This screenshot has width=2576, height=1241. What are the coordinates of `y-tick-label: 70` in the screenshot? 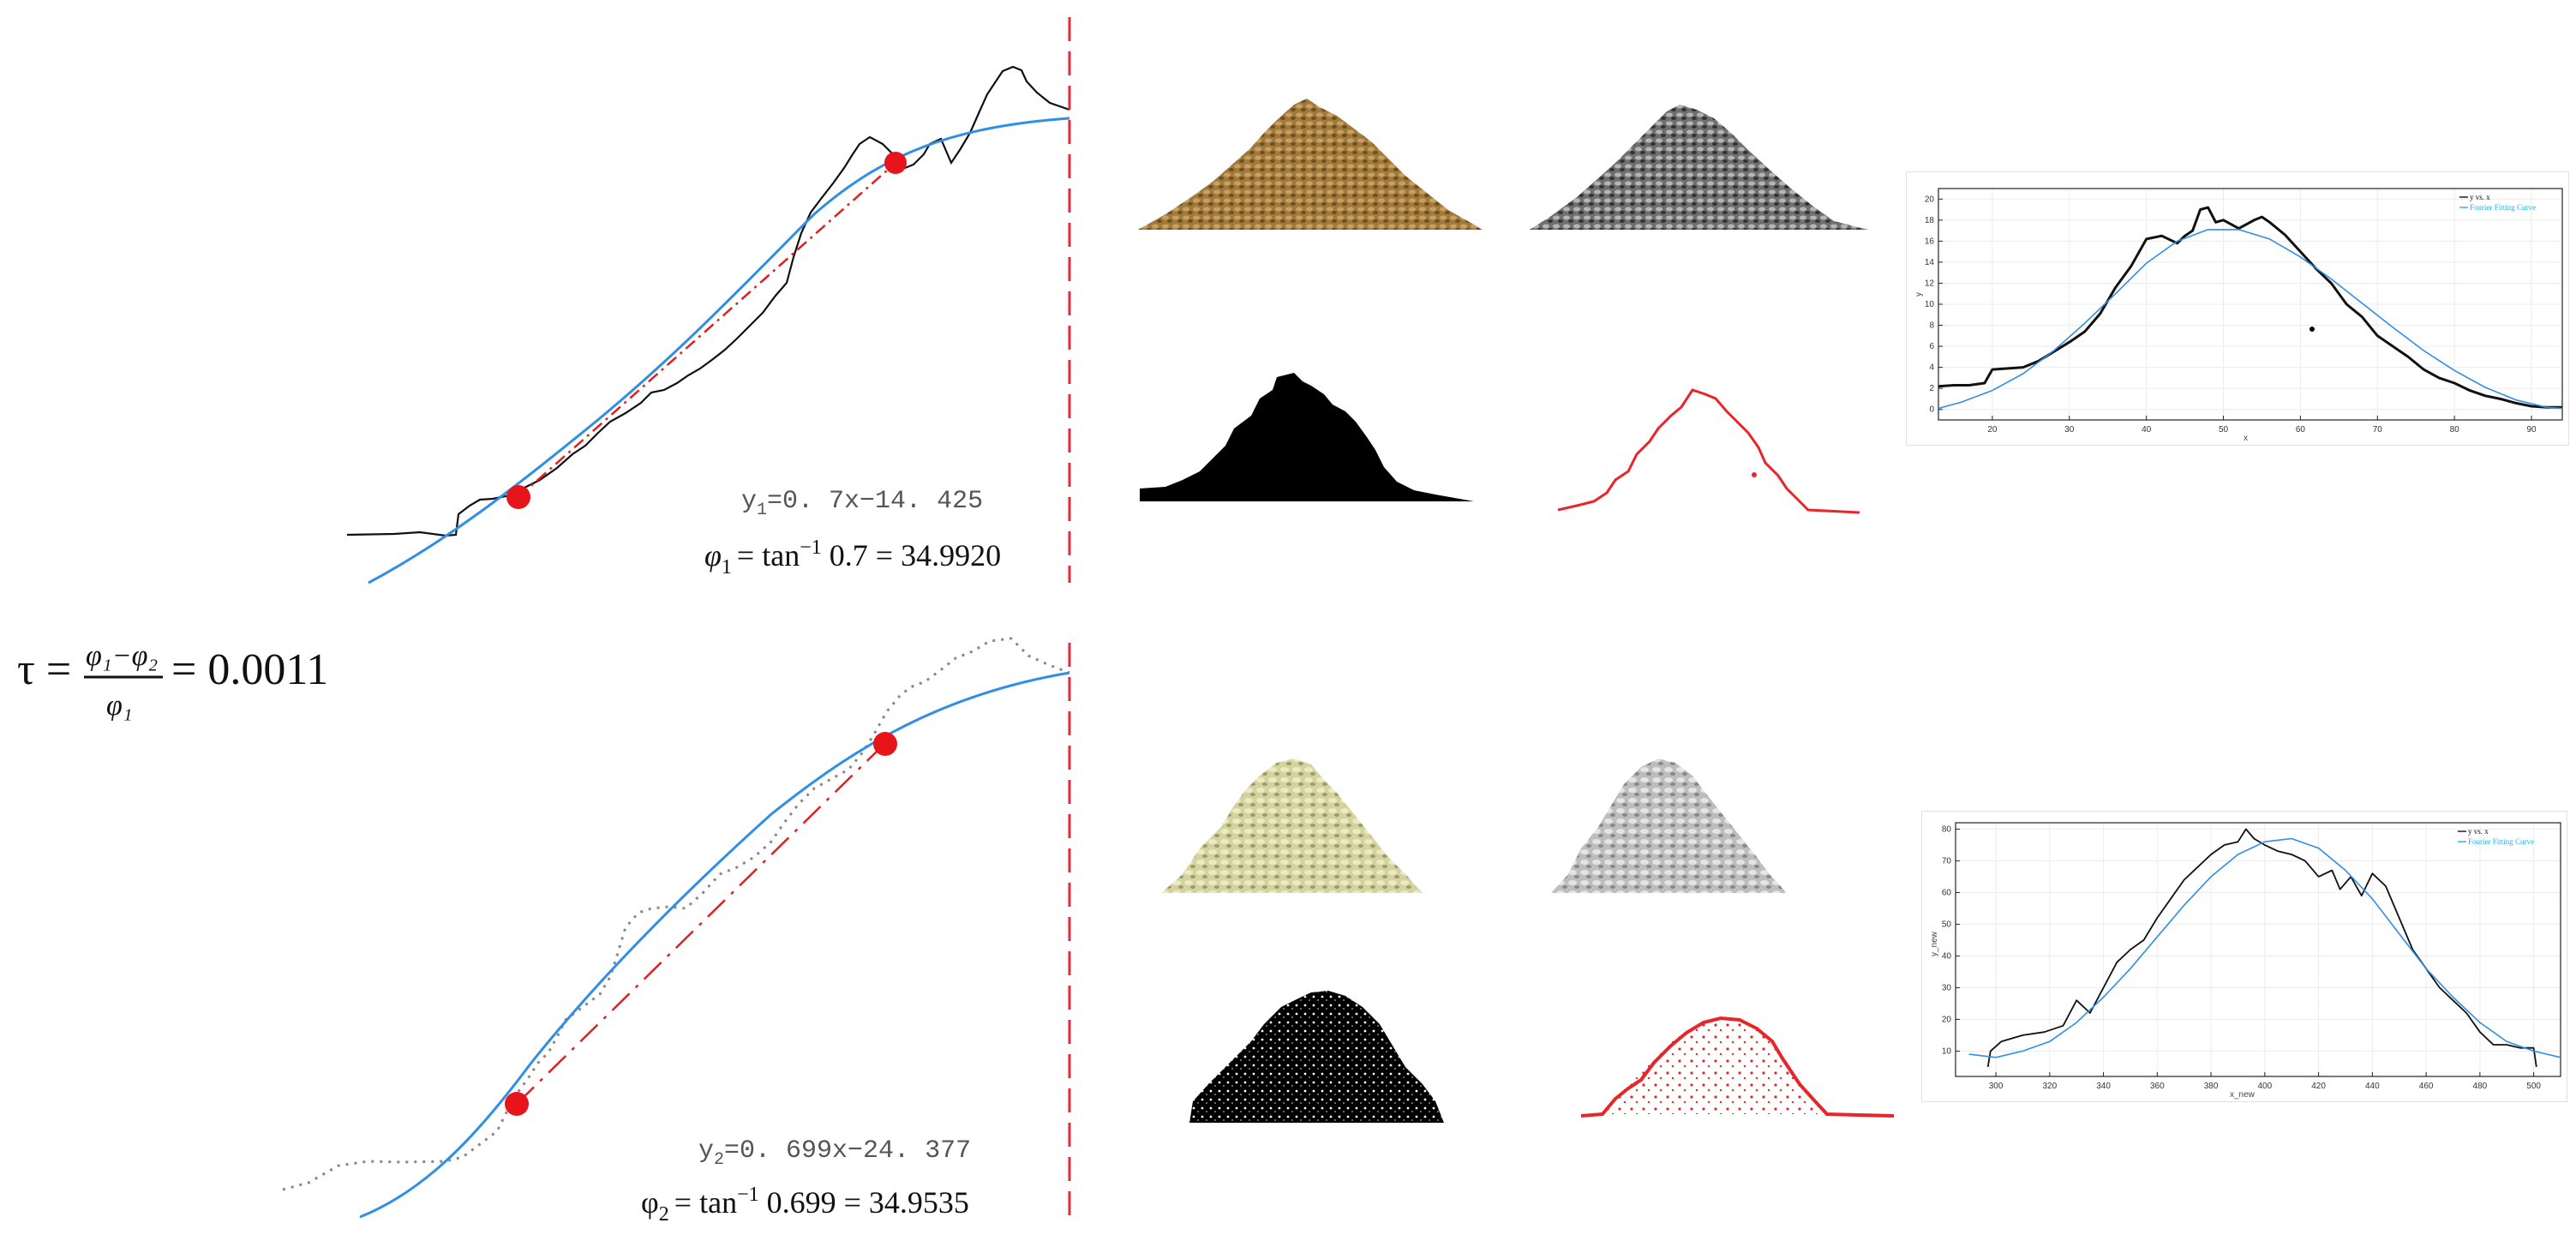 It's located at (1947, 861).